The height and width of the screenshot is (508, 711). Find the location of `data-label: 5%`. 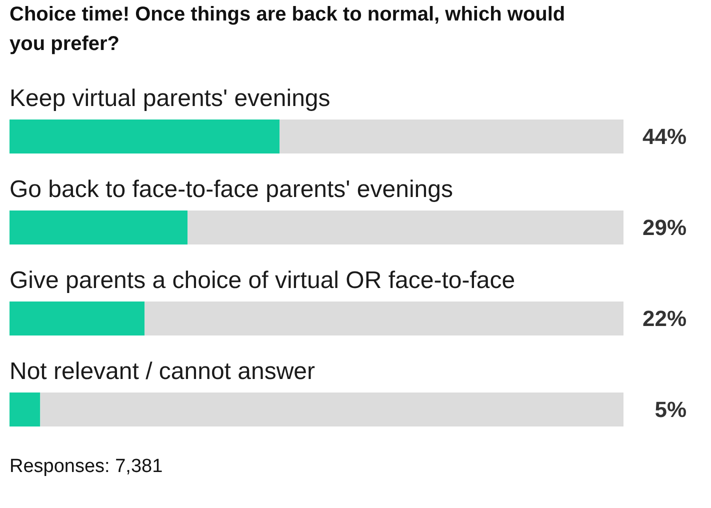

data-label: 5% is located at coordinates (670, 409).